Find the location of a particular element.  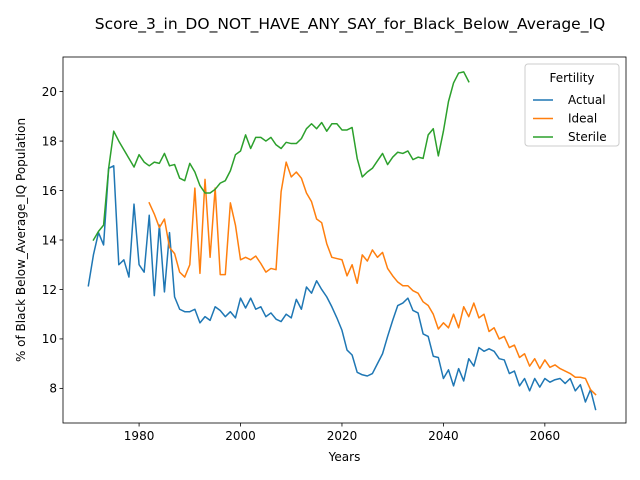

legend-label-ideal: Ideal is located at coordinates (582, 119).